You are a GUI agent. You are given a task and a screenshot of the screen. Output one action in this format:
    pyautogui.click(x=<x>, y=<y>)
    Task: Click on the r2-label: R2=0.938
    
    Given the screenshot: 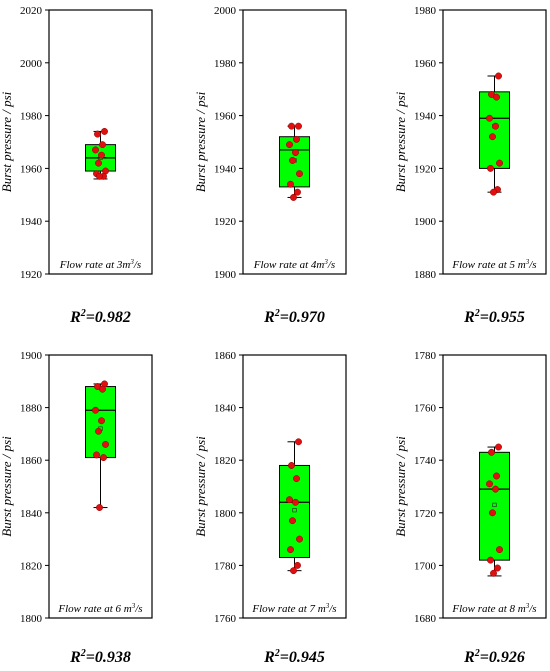 What is the action you would take?
    pyautogui.click(x=100, y=657)
    